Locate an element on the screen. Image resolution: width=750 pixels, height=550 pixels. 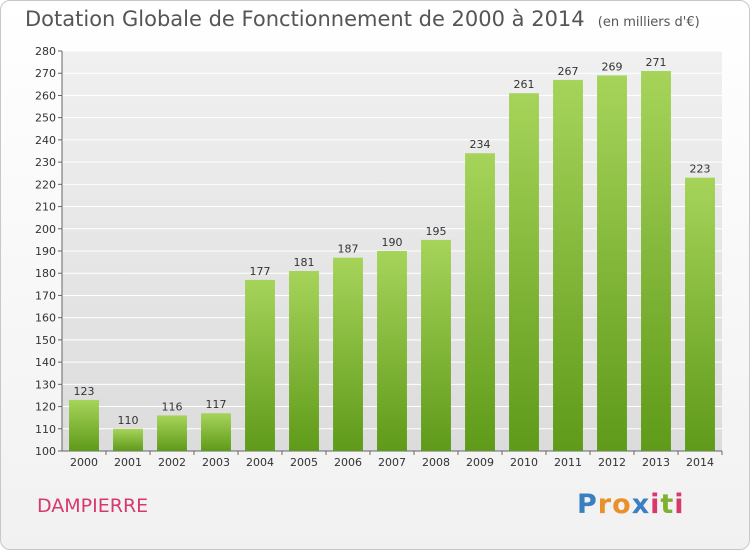
y-tick-label: 190 is located at coordinates (45, 251).